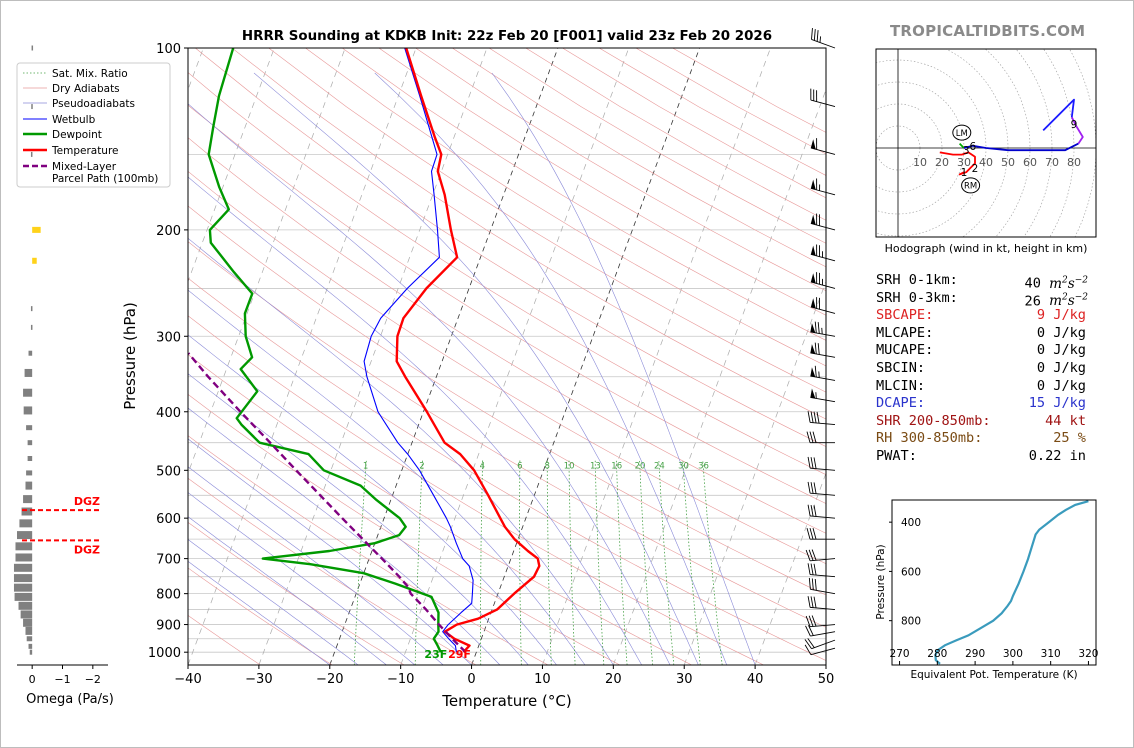 This screenshot has height=748, width=1134. I want to click on y-tick-label: 500, so click(168, 471).